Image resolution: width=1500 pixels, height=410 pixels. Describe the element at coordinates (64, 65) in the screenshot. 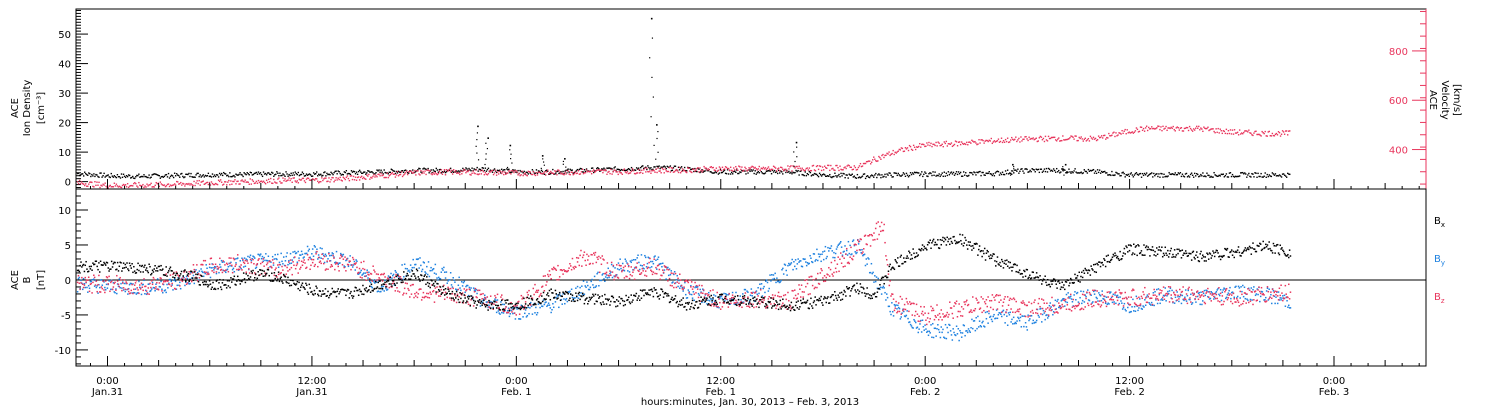

I see `density-tick-label: 40` at that location.